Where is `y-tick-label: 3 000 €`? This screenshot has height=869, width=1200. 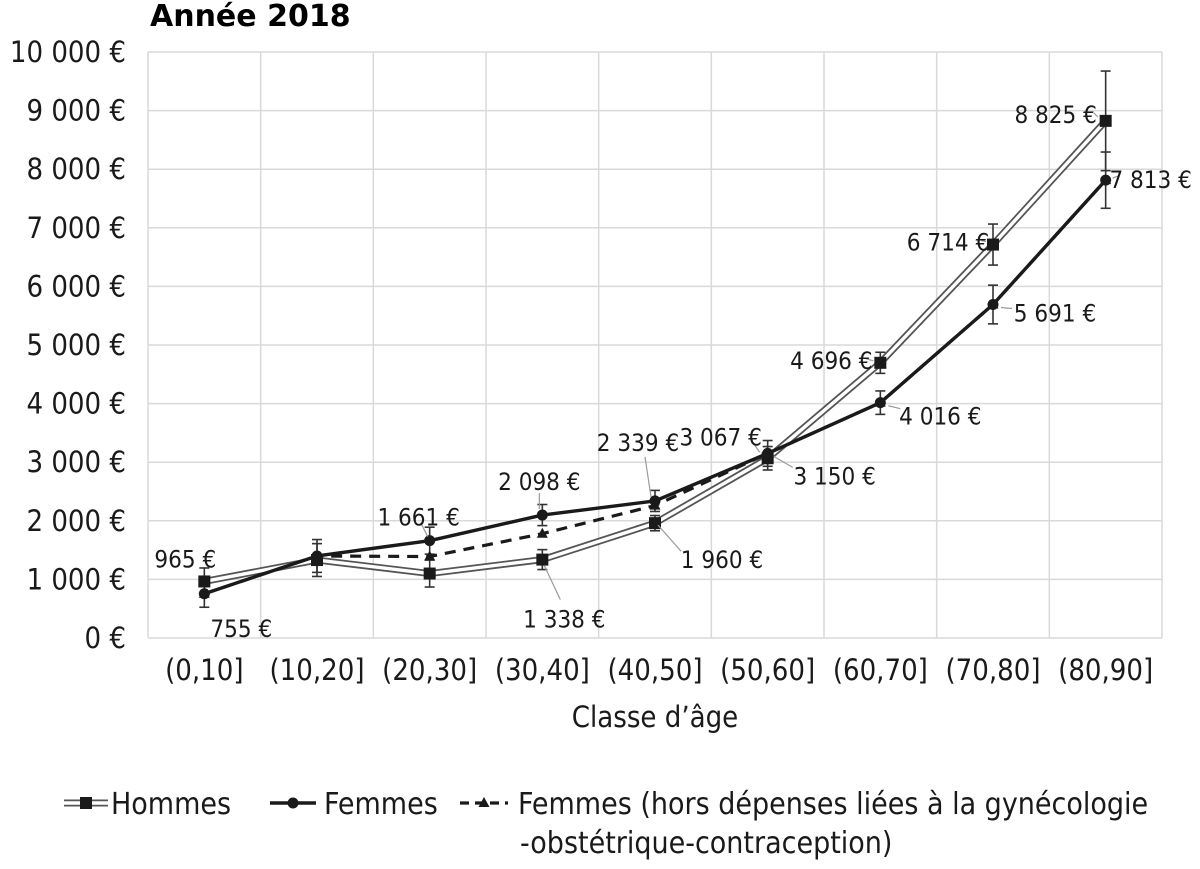 y-tick-label: 3 000 € is located at coordinates (76, 462).